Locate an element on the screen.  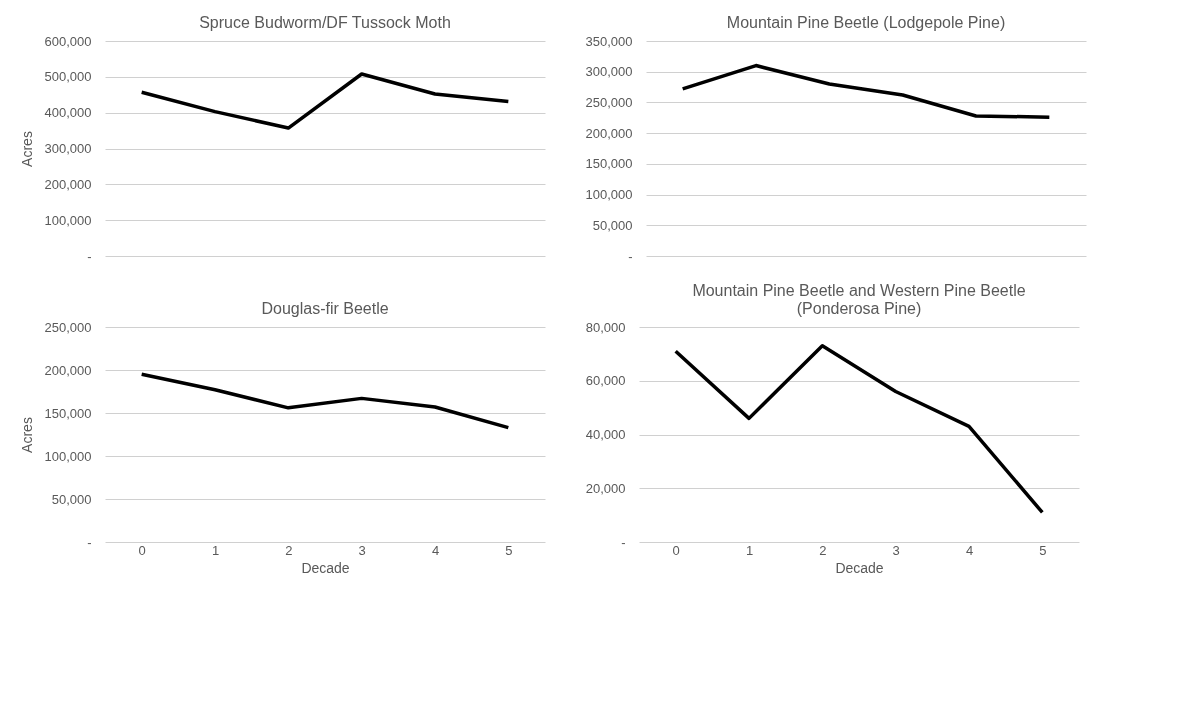
y-tick-label: 350,000 is located at coordinates (609, 41).